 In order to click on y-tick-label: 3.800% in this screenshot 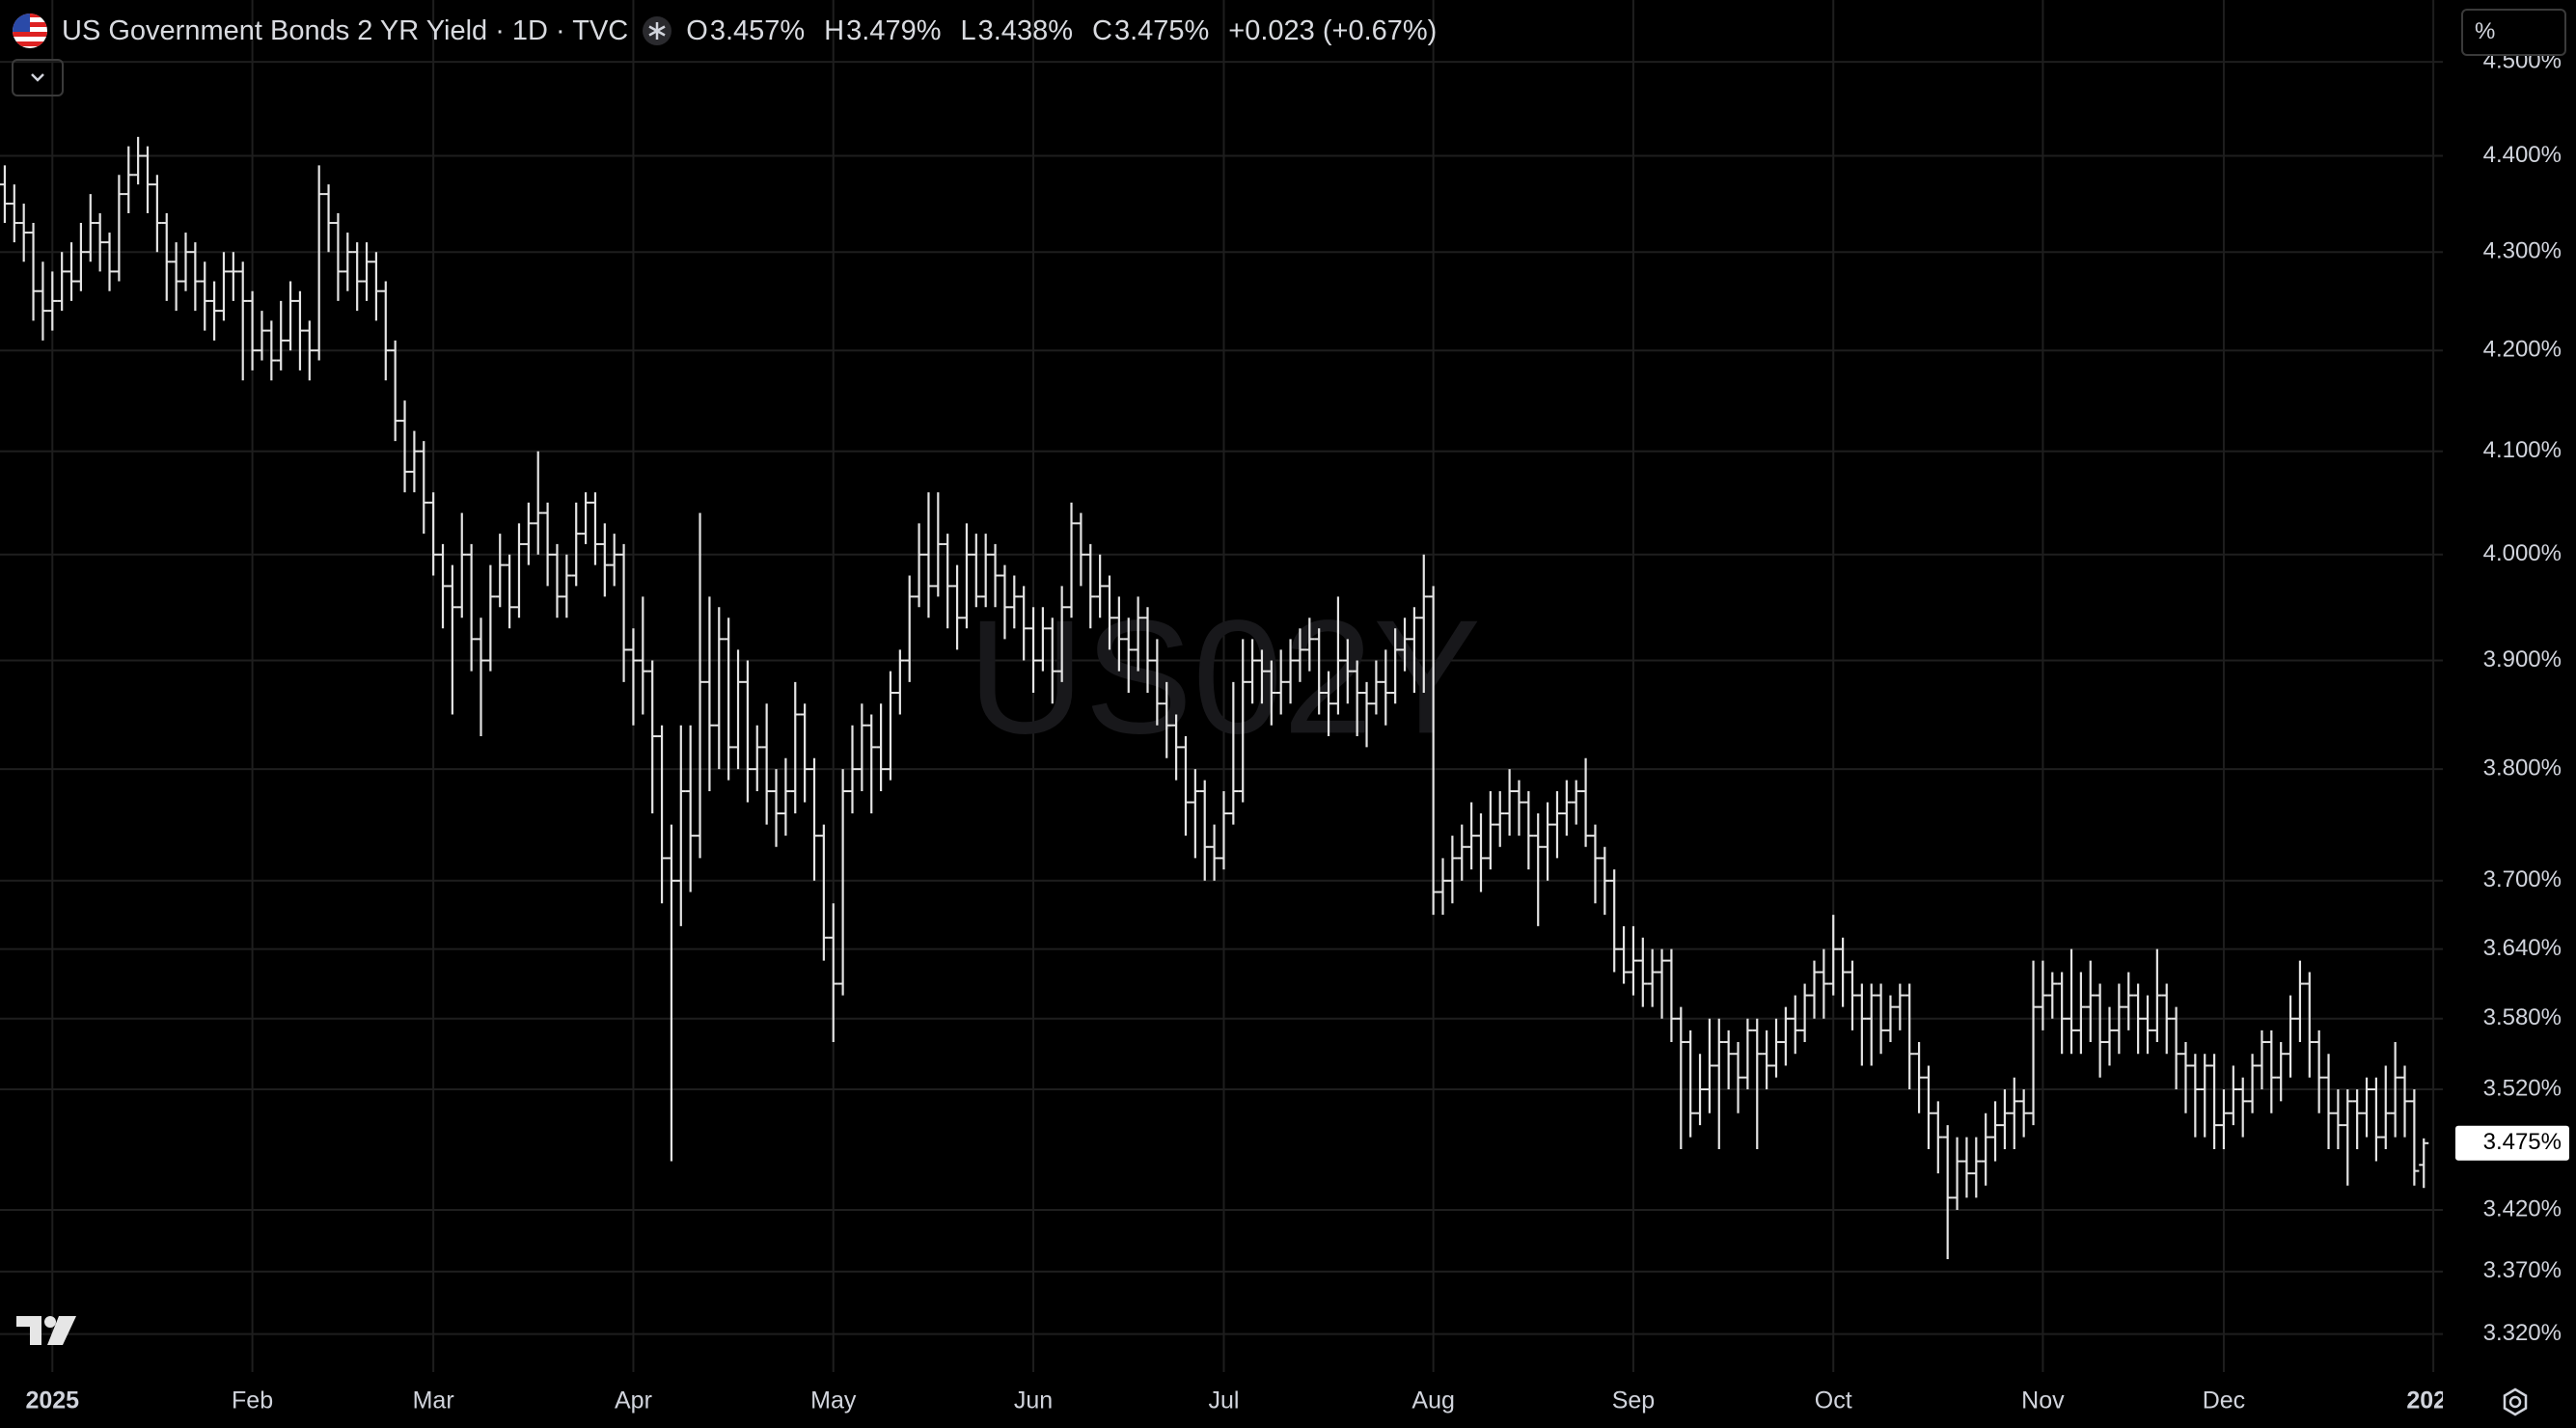, I will do `click(2523, 768)`.